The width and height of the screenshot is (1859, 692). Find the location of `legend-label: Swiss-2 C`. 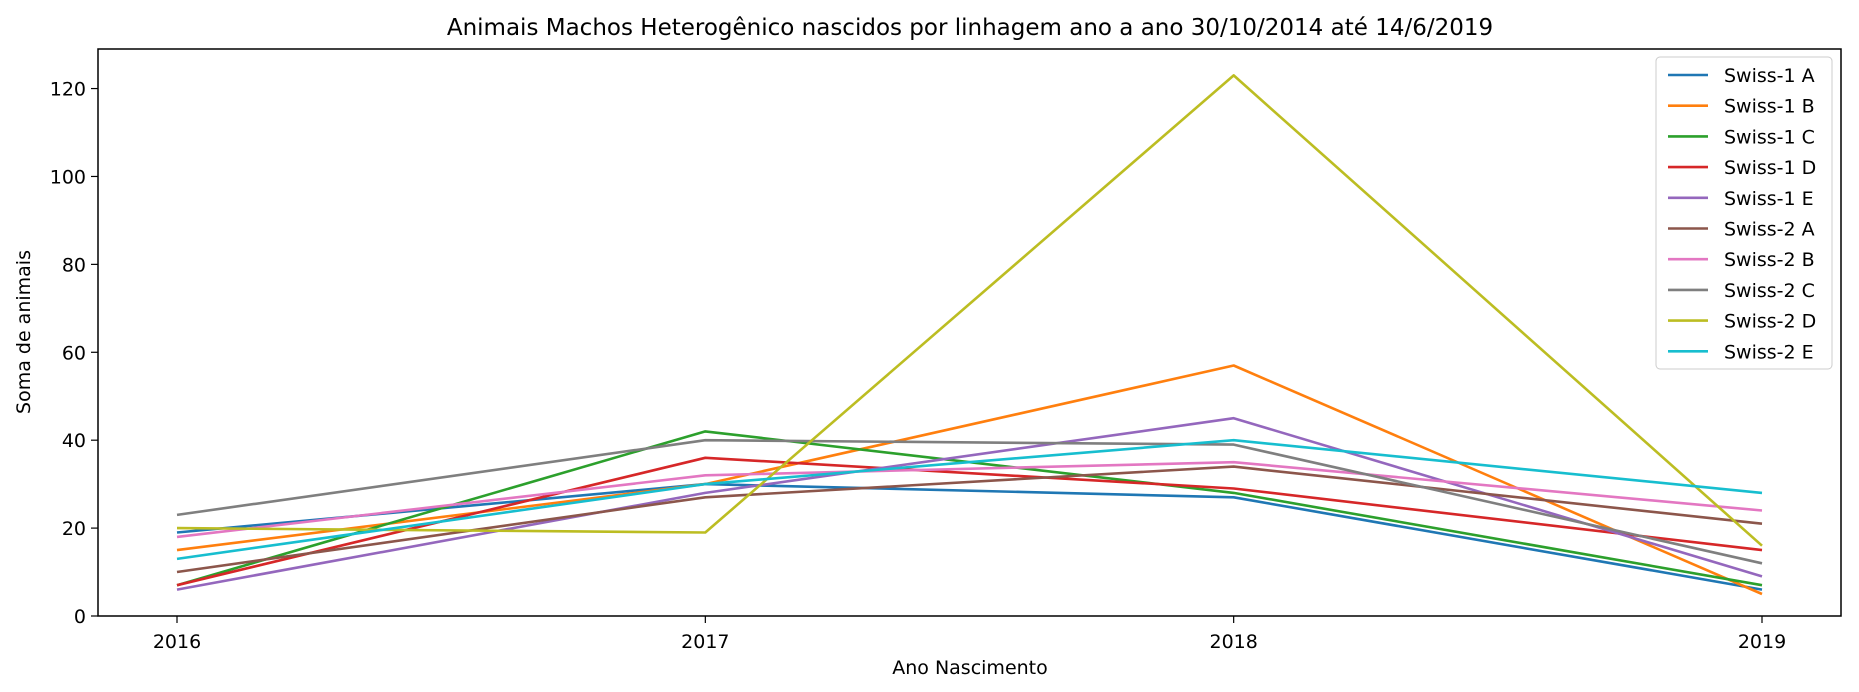

legend-label: Swiss-2 C is located at coordinates (1769, 291).